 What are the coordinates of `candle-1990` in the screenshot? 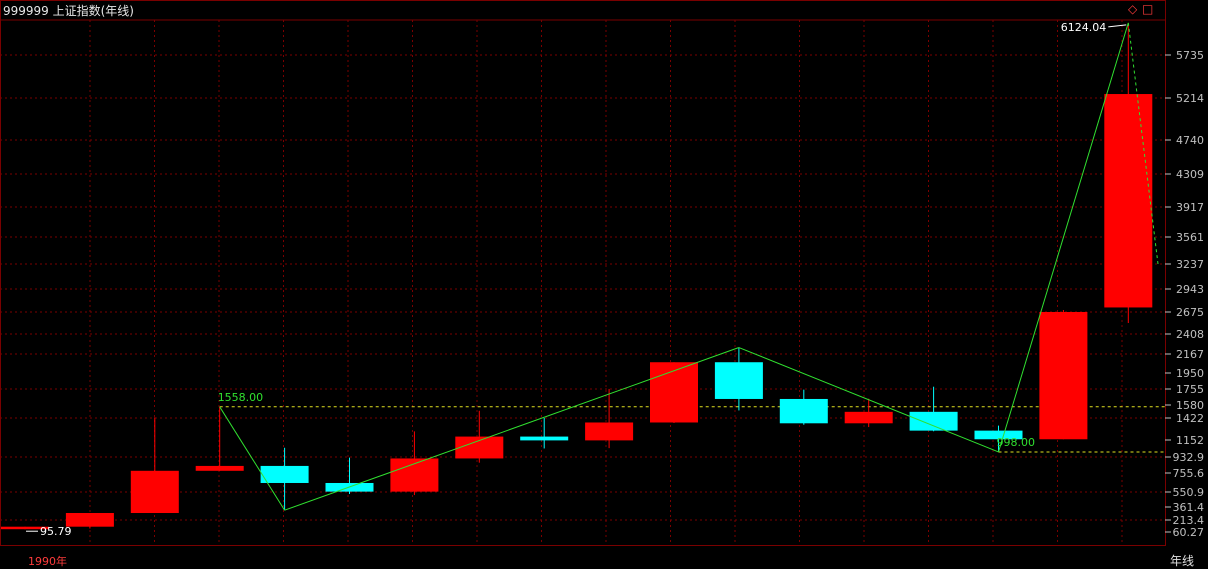 It's located at (25, 528).